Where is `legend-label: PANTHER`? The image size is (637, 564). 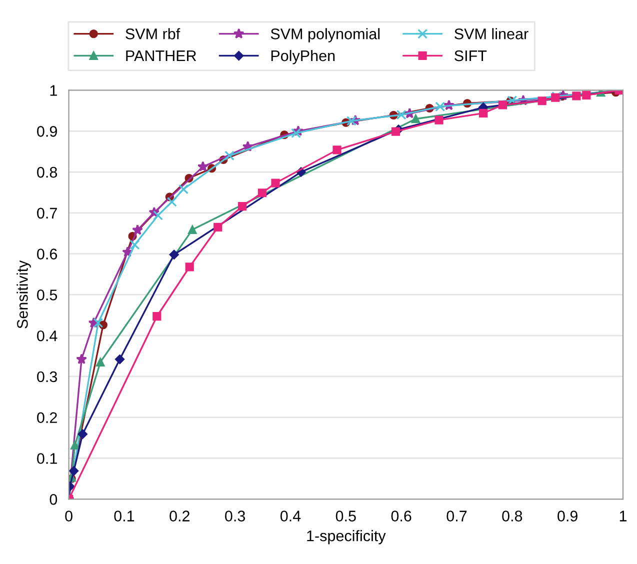 legend-label: PANTHER is located at coordinates (161, 56).